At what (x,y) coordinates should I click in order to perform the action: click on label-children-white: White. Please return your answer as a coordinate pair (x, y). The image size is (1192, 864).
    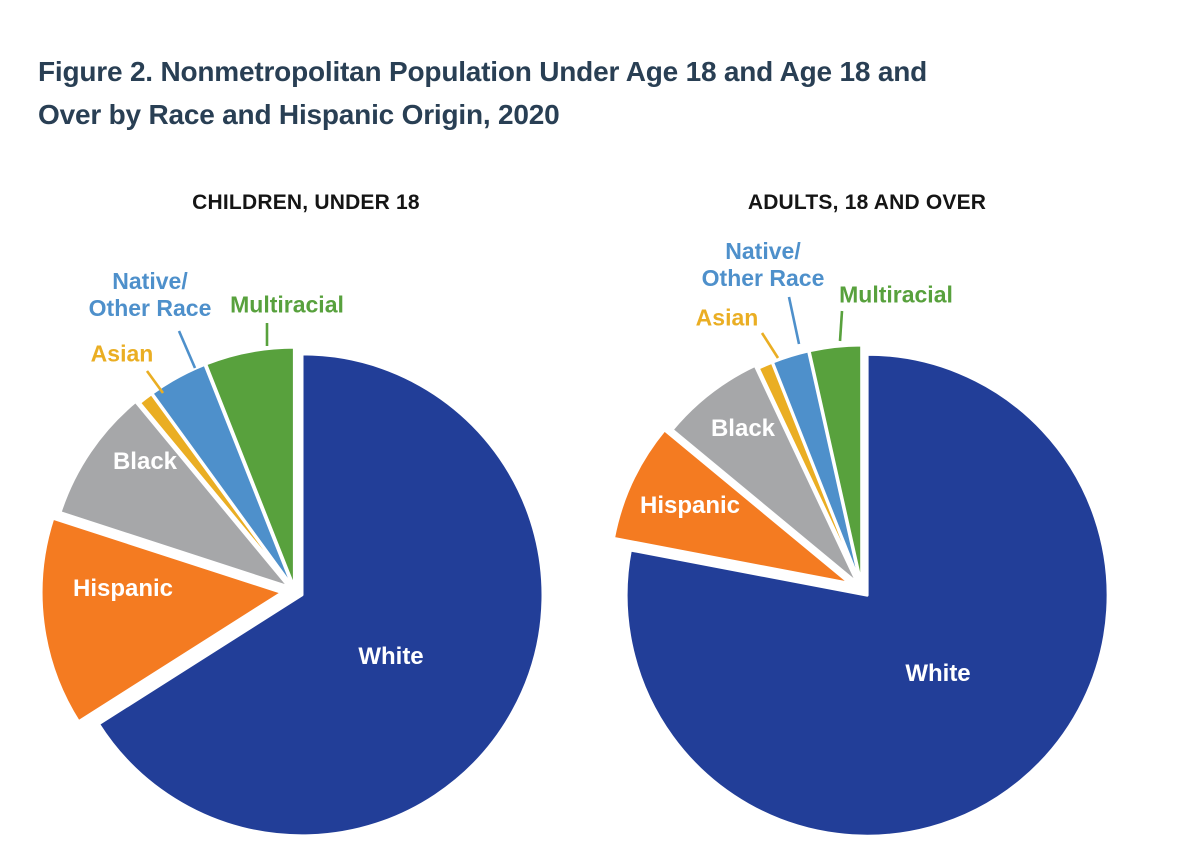
    Looking at the image, I should click on (391, 656).